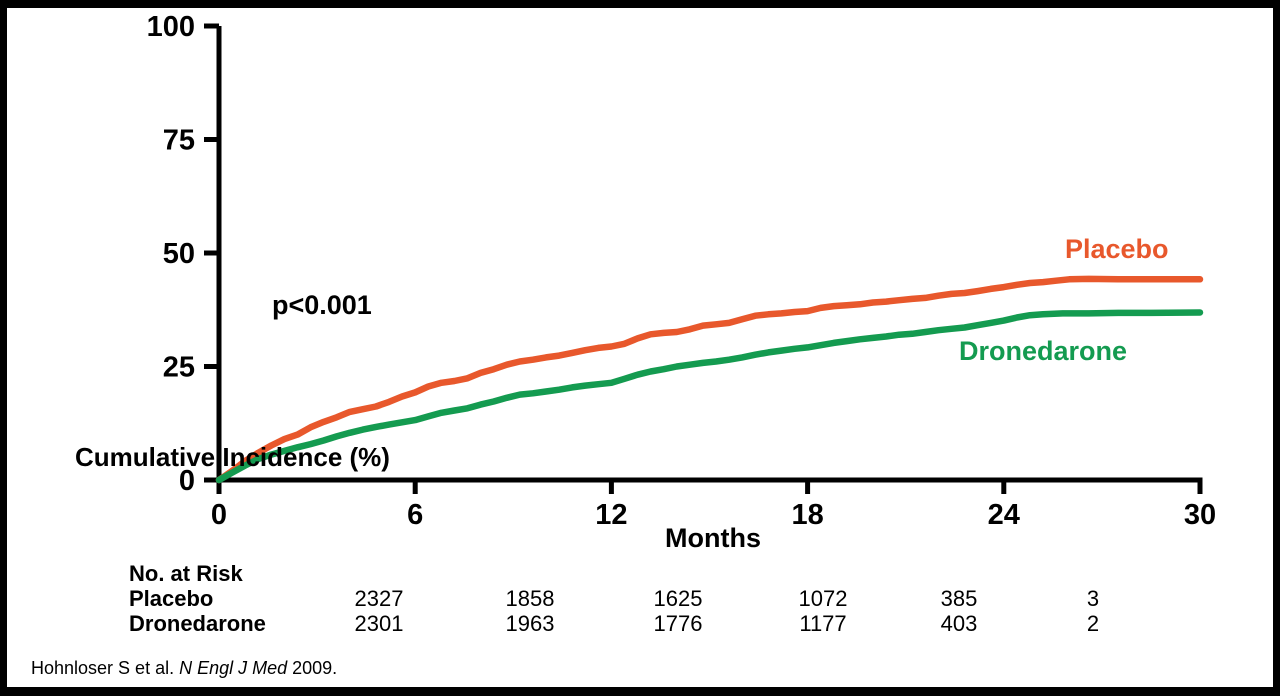  I want to click on risk-value: 1963, so click(530, 623).